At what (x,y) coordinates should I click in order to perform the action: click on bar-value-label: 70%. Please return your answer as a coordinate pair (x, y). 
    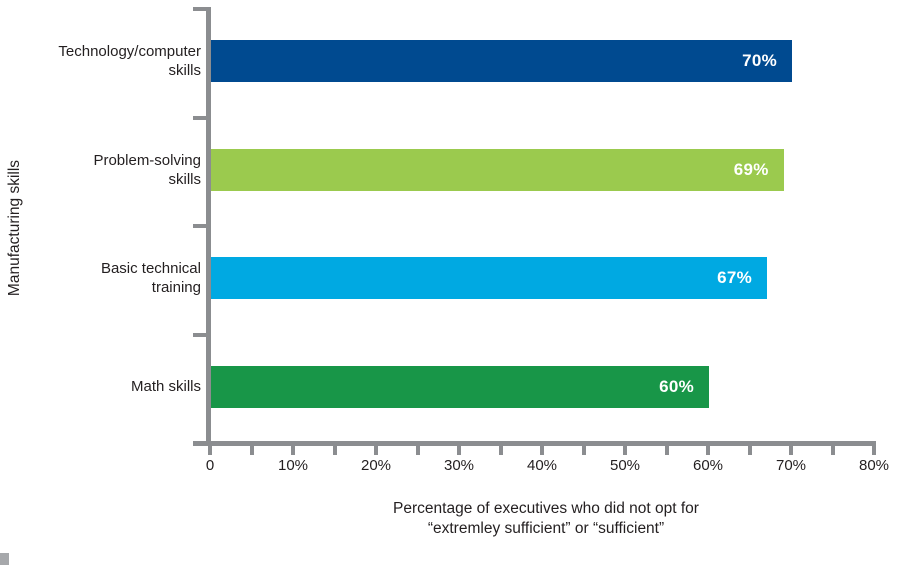
    Looking at the image, I should click on (759, 61).